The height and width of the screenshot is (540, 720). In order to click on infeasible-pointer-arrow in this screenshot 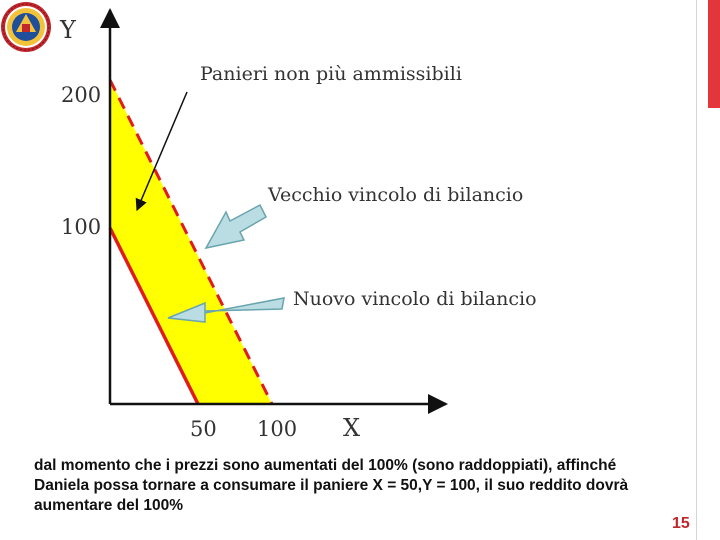, I will do `click(161, 151)`.